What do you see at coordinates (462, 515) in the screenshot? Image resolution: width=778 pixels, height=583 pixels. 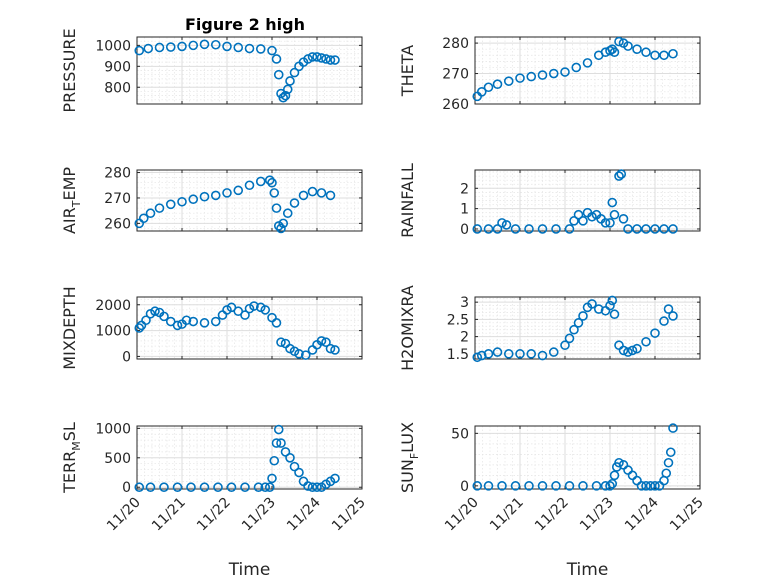 I see `x-tick-label: 11/20` at bounding box center [462, 515].